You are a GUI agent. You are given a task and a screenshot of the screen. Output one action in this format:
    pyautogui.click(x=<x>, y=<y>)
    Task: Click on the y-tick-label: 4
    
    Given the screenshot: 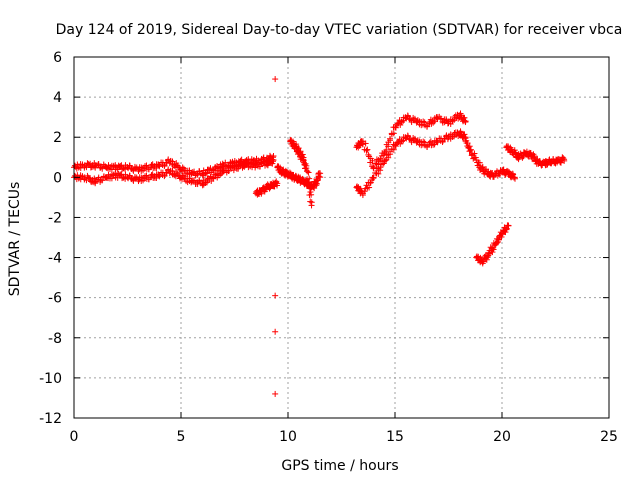 What is the action you would take?
    pyautogui.click(x=57, y=98)
    